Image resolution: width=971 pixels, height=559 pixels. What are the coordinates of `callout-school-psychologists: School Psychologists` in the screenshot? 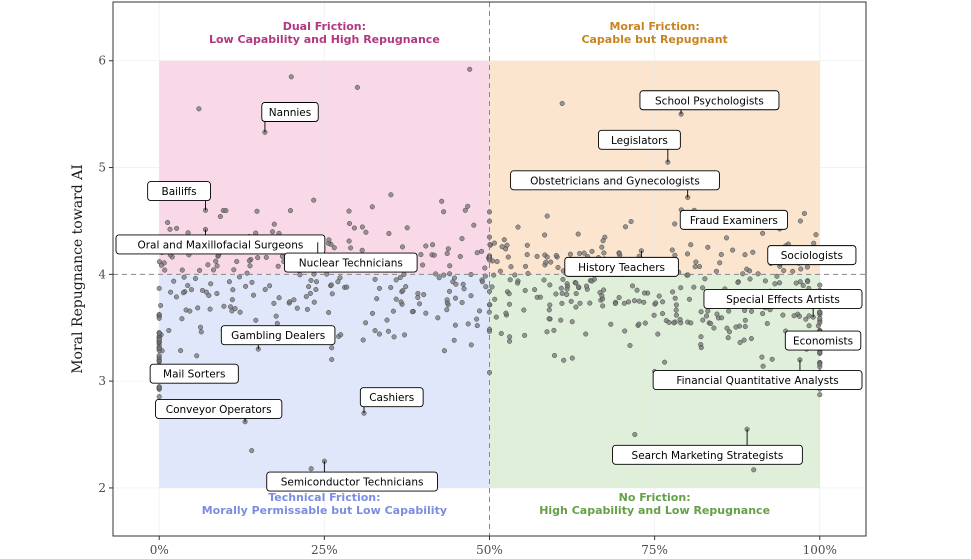 It's located at (709, 102).